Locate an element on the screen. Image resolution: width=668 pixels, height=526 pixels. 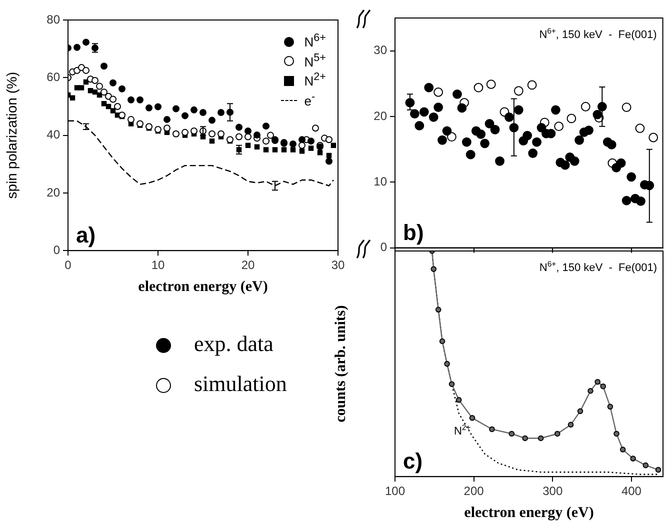
legend-label: e$^{-}$ is located at coordinates (310, 100).